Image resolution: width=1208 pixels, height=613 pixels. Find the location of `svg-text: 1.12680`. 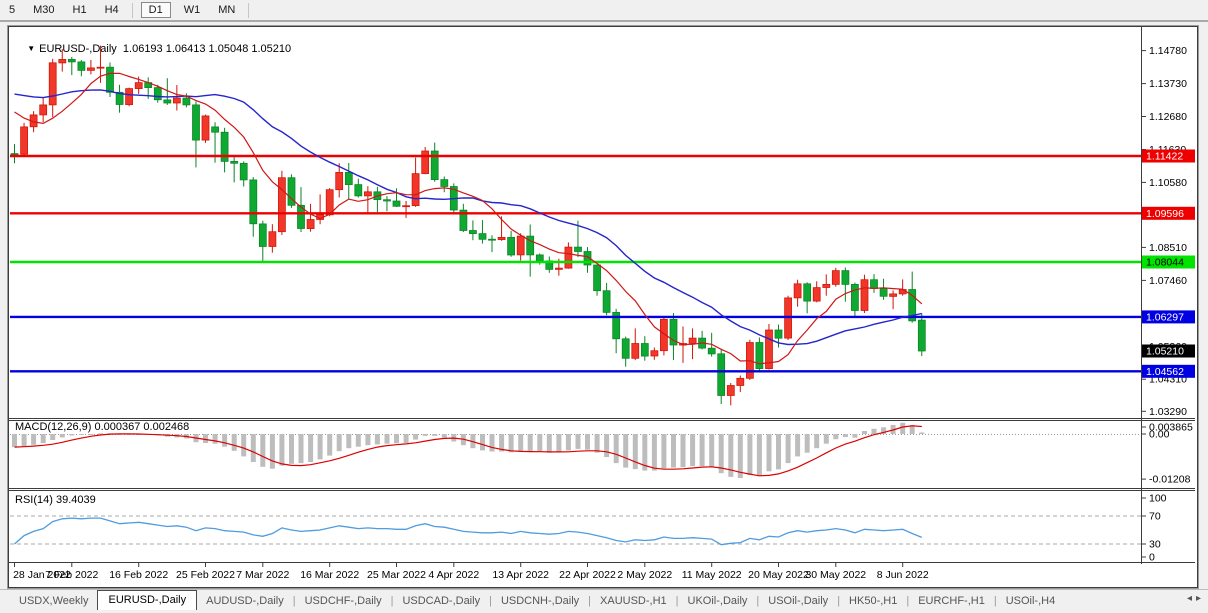

svg-text: 1.12680 is located at coordinates (1168, 117).